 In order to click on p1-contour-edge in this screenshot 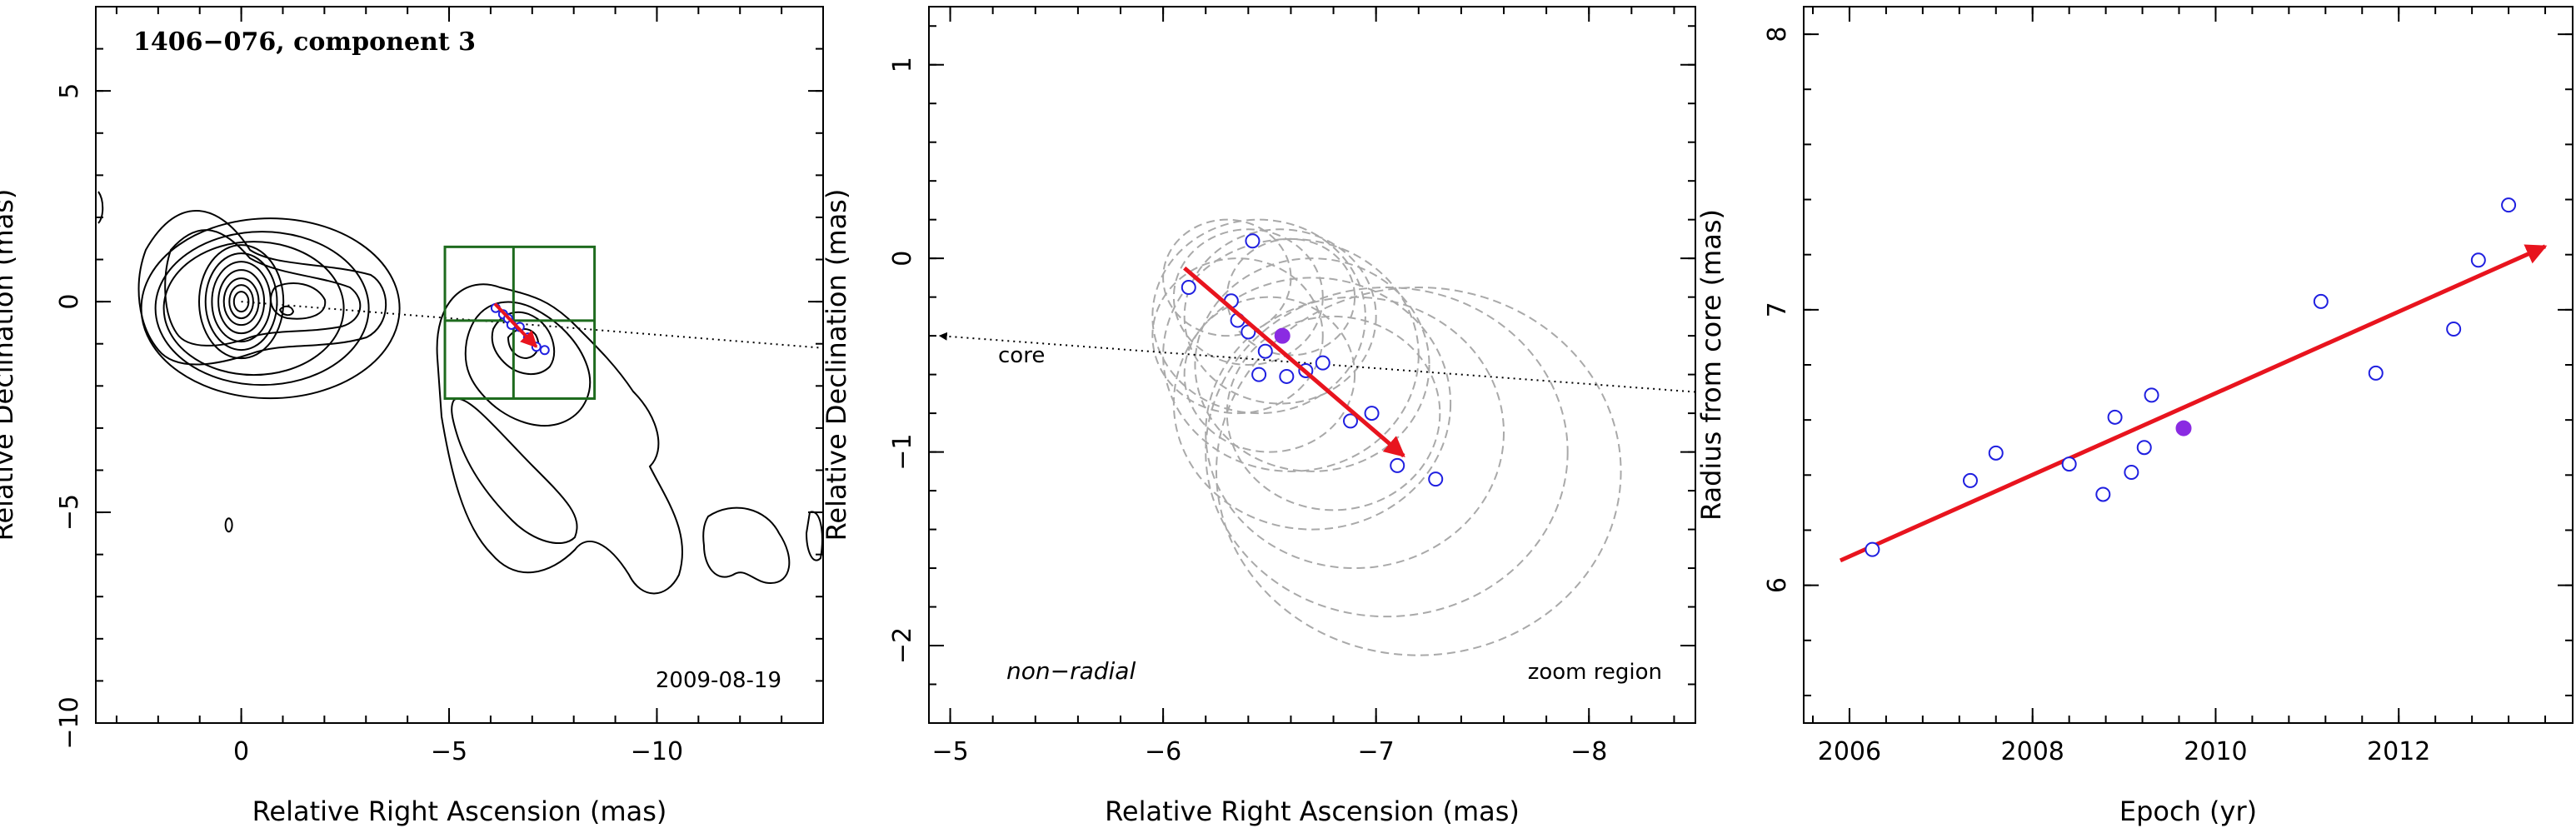, I will do `click(100, 207)`.